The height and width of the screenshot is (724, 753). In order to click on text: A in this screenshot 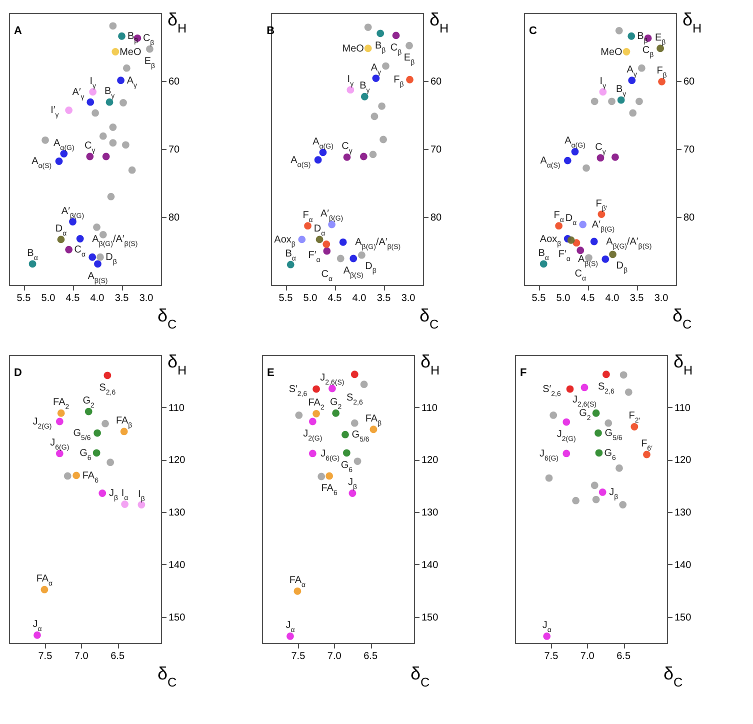, I will do `click(18, 31)`.